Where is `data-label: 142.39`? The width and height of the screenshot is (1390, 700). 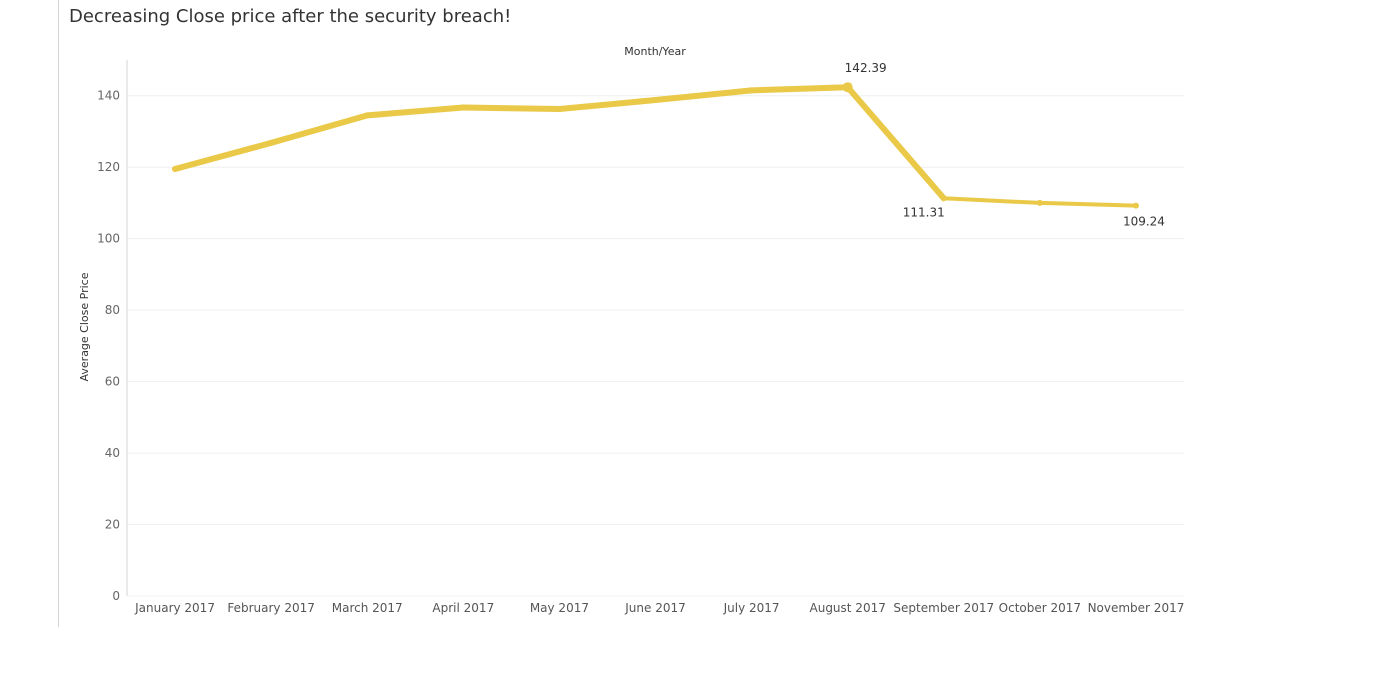 data-label: 142.39 is located at coordinates (866, 68).